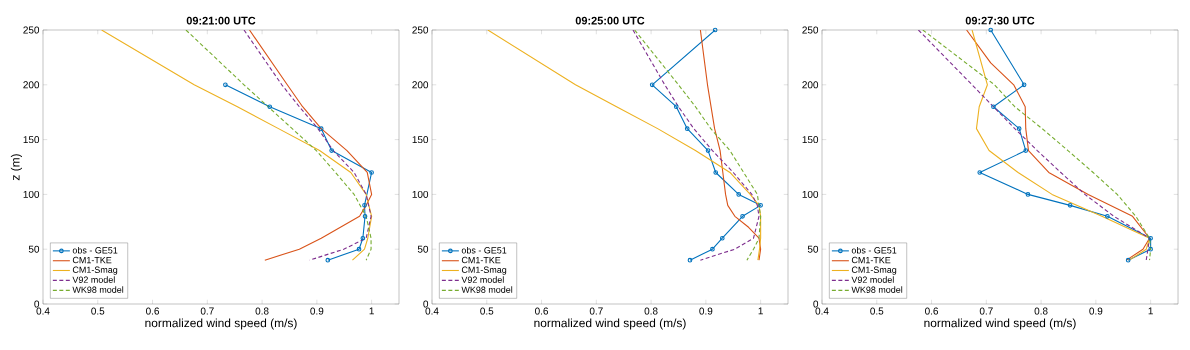 The height and width of the screenshot is (350, 1190). I want to click on y-axis-title: z (m), so click(16, 167).